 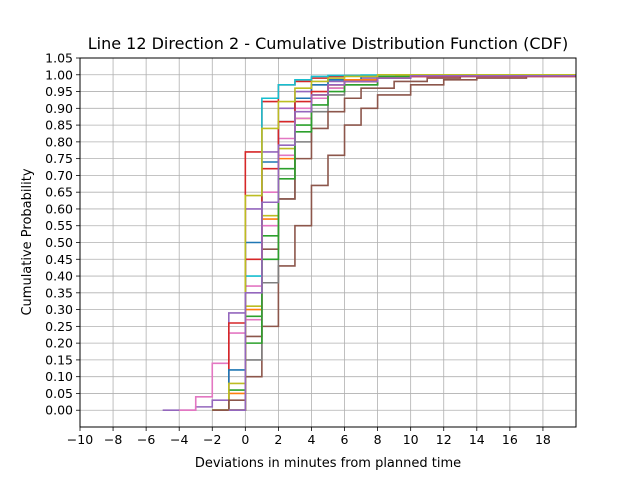 What do you see at coordinates (278, 439) in the screenshot?
I see `x-tick-label: 2` at bounding box center [278, 439].